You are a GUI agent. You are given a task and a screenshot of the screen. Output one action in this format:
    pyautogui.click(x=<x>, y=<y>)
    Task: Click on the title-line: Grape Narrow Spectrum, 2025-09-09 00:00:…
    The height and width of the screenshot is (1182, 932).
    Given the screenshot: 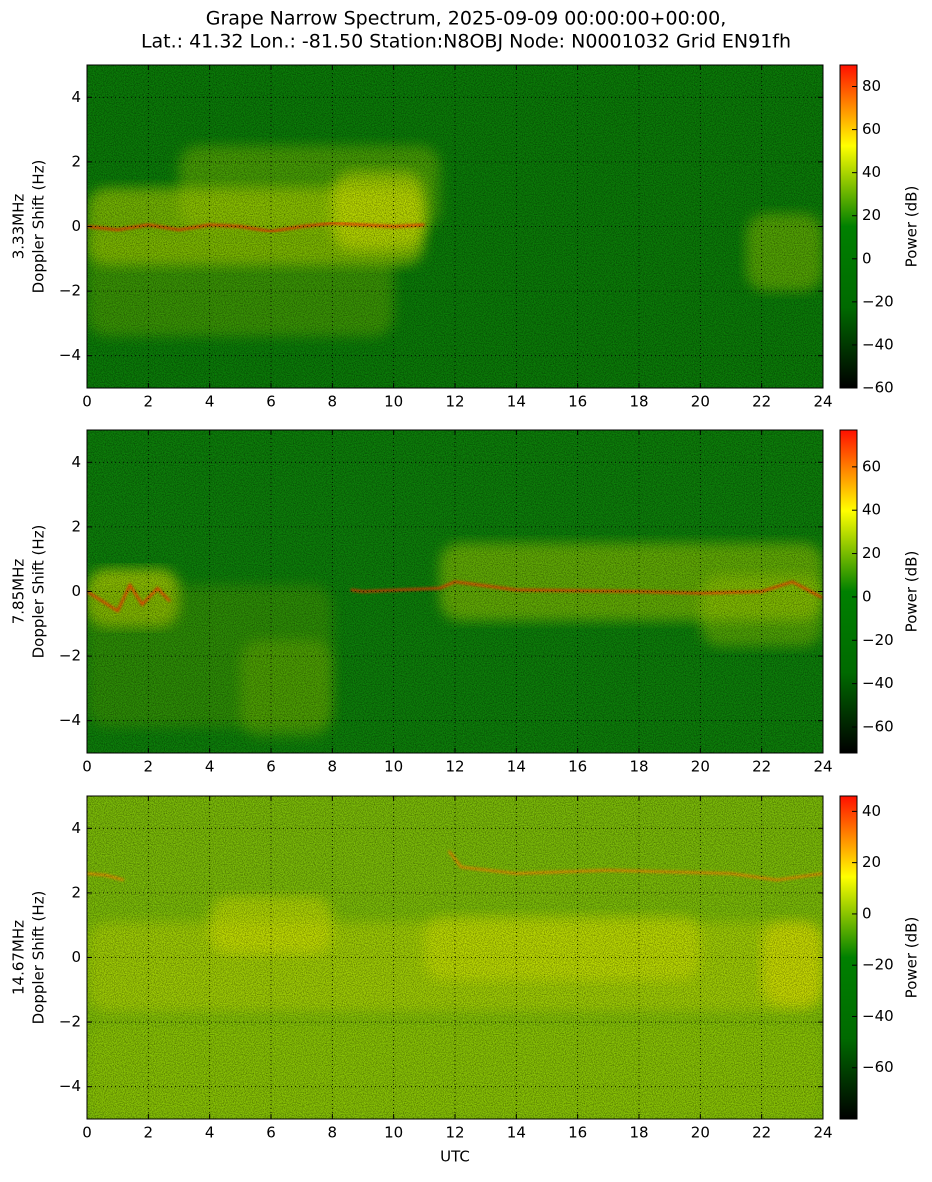 What is the action you would take?
    pyautogui.click(x=466, y=19)
    